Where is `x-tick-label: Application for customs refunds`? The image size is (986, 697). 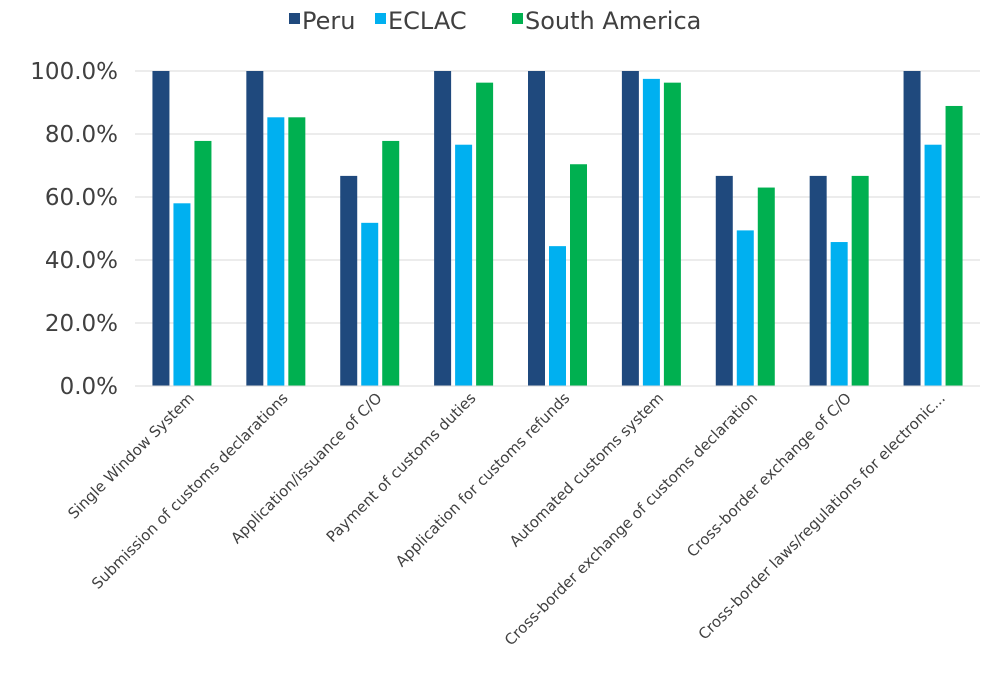 x-tick-label: Application for customs refunds is located at coordinates (482, 479).